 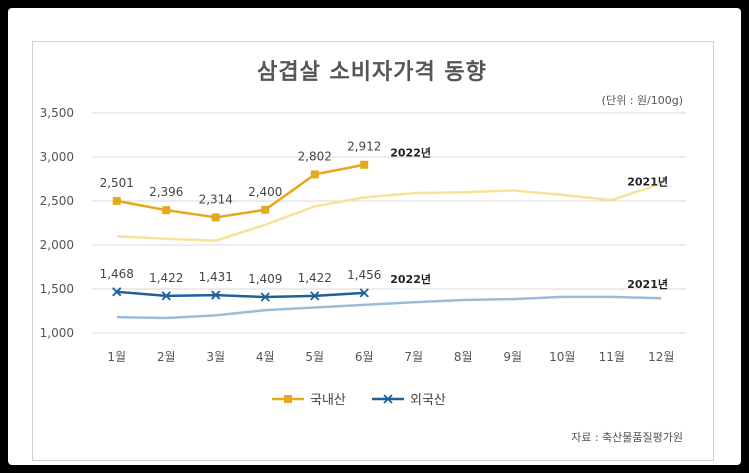 I want to click on year-label-imported-2022: 2022년, so click(x=410, y=279).